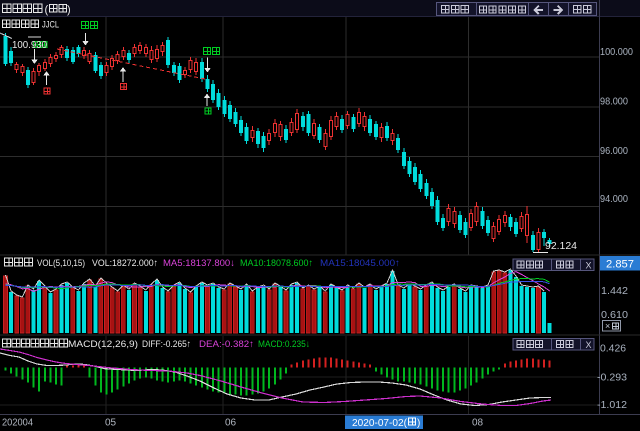 The image size is (640, 431). What do you see at coordinates (612, 378) in the screenshot?
I see `svg-text: -0.293` at bounding box center [612, 378].